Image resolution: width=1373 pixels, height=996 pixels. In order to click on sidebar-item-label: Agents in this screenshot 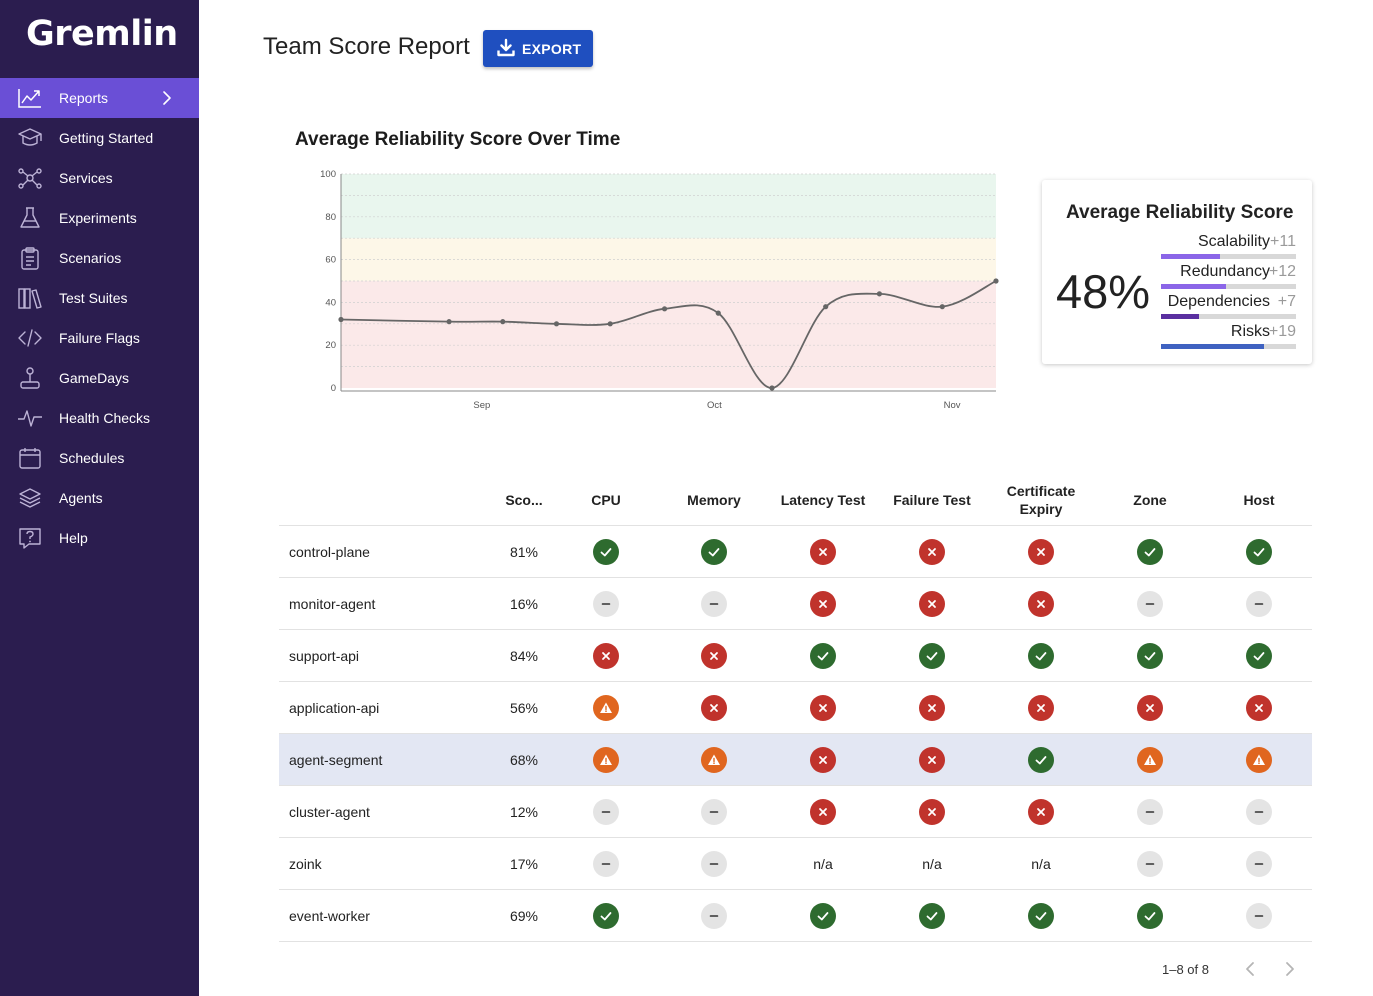, I will do `click(81, 498)`.